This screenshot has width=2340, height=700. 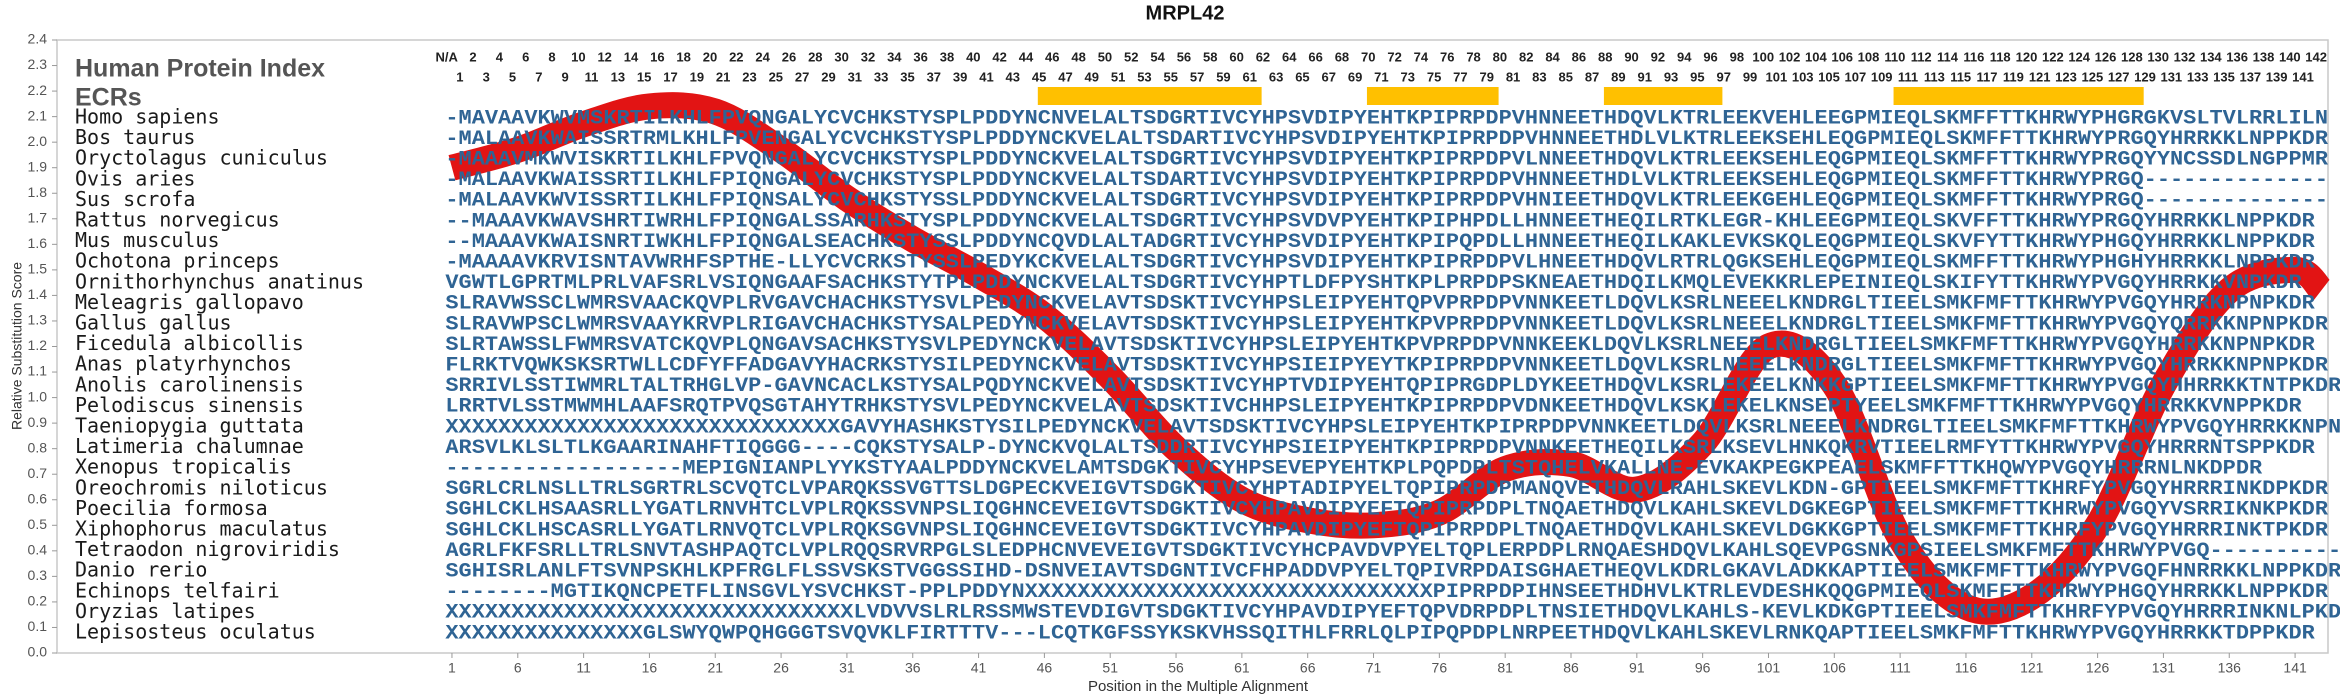 I want to click on y-tick-label: 0.0, so click(x=38, y=652).